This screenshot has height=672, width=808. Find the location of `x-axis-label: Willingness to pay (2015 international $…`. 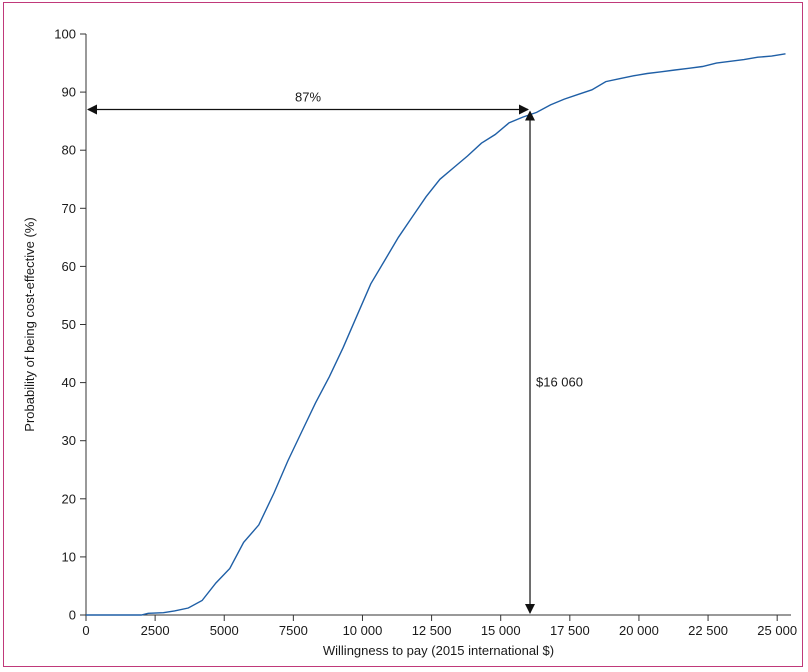

x-axis-label: Willingness to pay (2015 international $… is located at coordinates (438, 650).